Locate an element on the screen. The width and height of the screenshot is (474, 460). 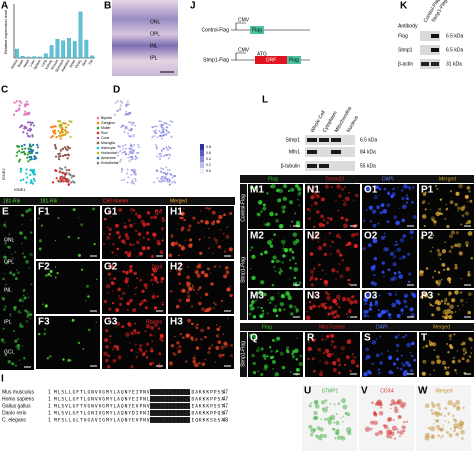
panel-letter: P3 is located at coordinates (427, 296).